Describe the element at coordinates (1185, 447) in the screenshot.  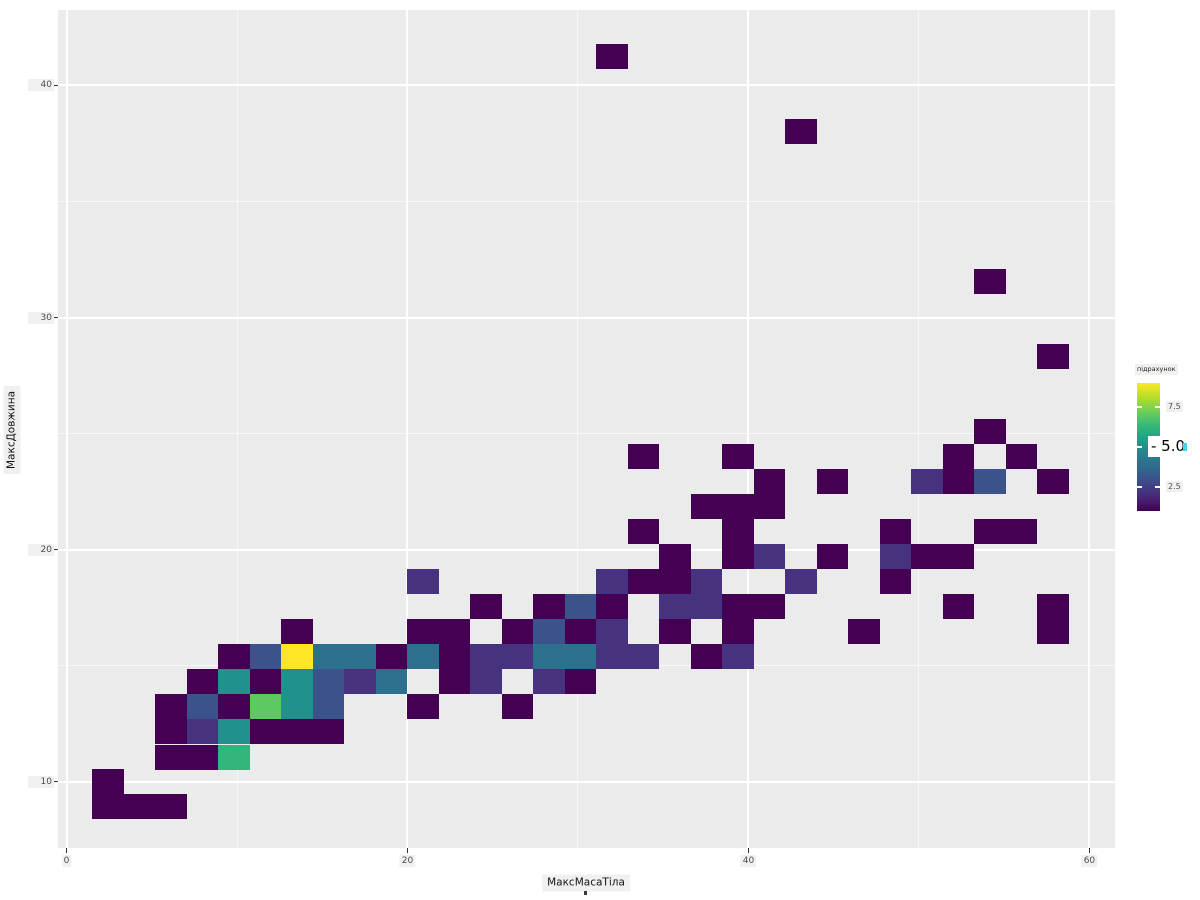
I see `text-cursor-mark` at that location.